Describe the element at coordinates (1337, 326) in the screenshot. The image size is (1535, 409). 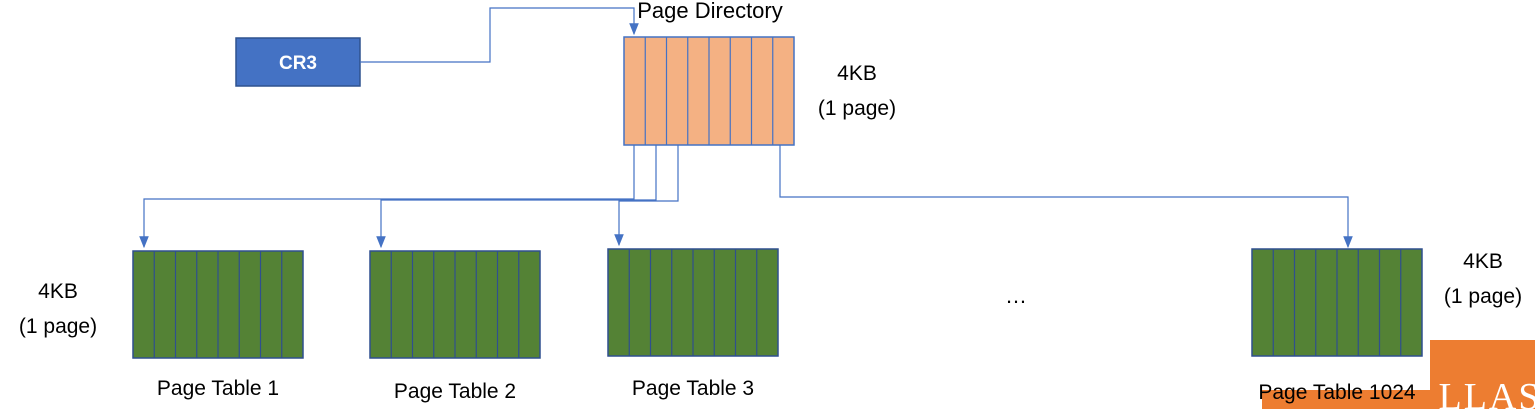
I see `page-table-1024: Page Table 1024` at that location.